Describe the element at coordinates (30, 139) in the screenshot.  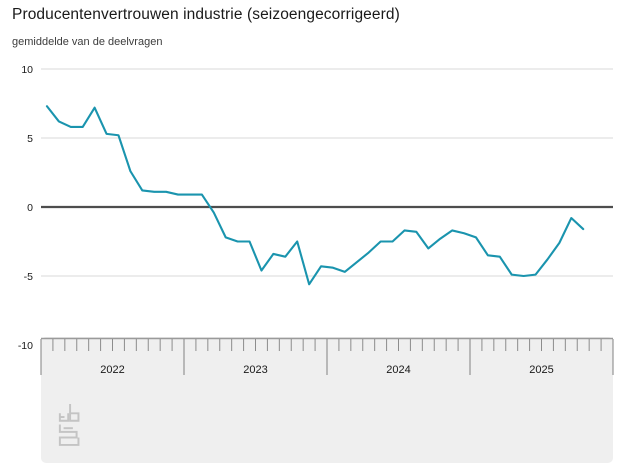
I see `y-axis-tick-label: 5` at that location.